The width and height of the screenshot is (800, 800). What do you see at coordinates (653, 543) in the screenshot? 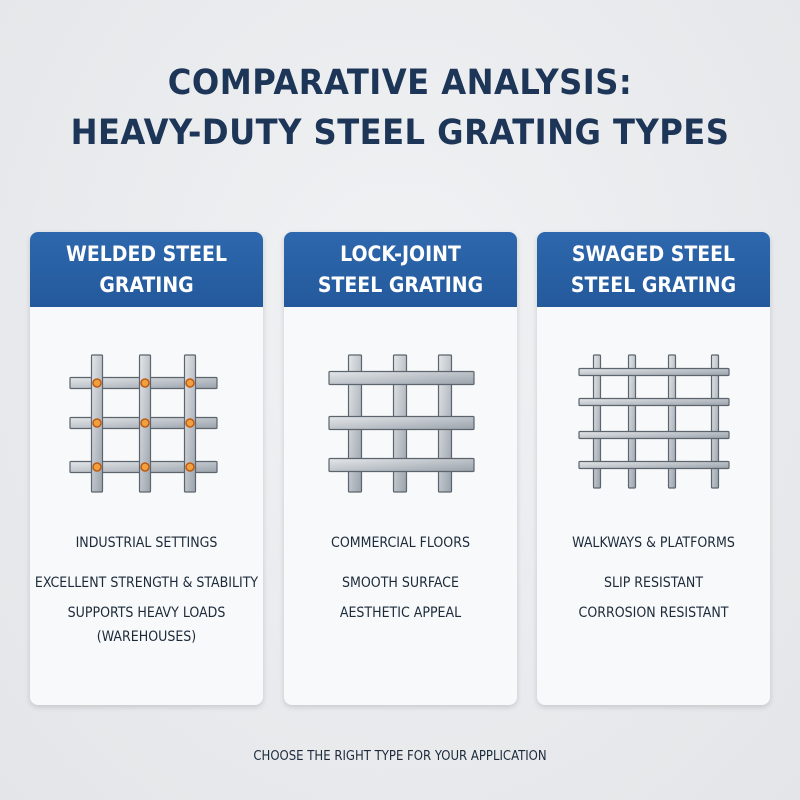
I see `feature: WALKWAYS & PLATFORMS` at bounding box center [653, 543].